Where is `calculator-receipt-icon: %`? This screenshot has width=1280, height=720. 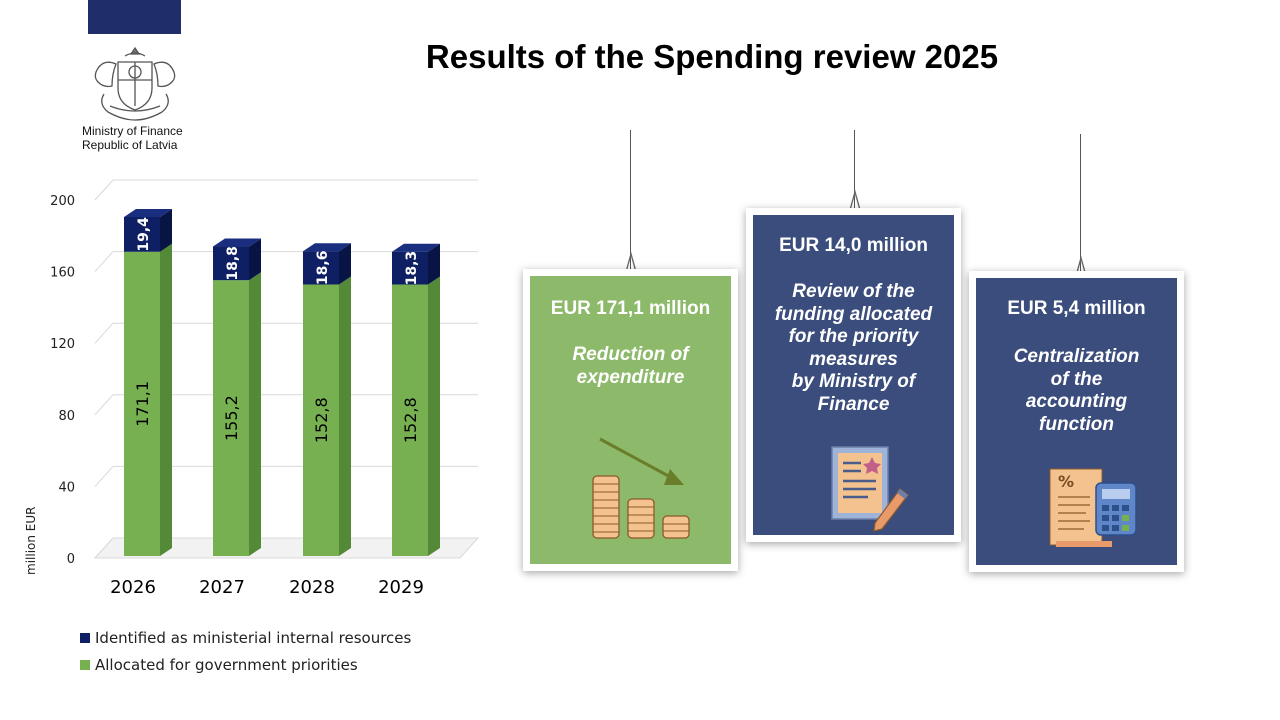
calculator-receipt-icon: % is located at coordinates (1093, 507).